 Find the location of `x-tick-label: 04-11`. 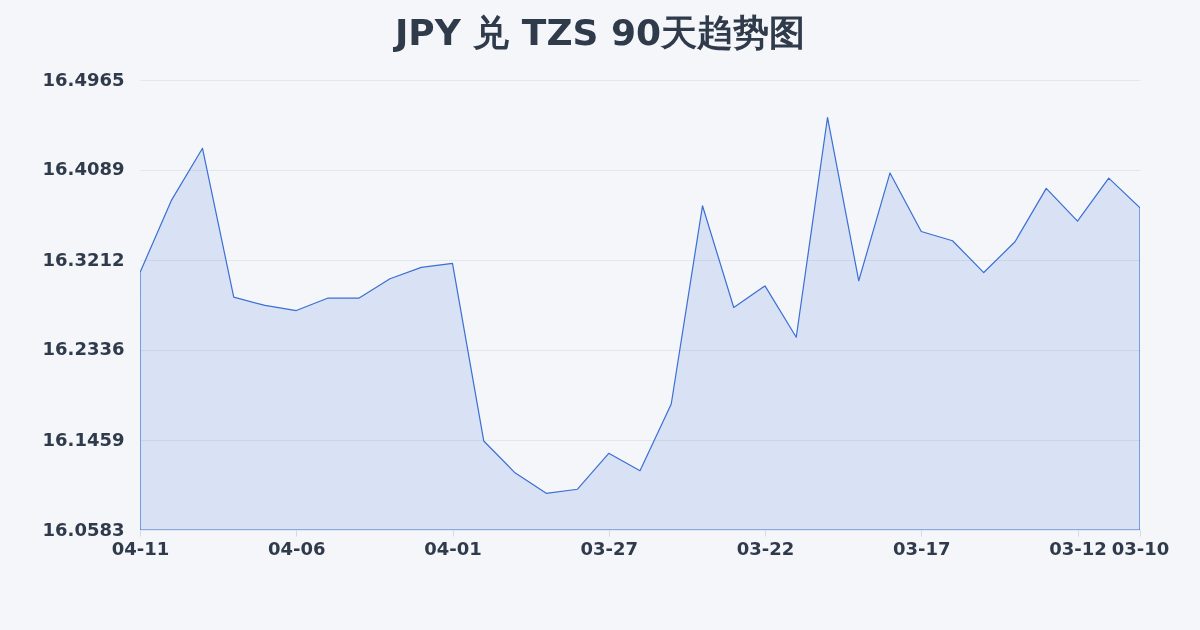

x-tick-label: 04-11 is located at coordinates (140, 548).